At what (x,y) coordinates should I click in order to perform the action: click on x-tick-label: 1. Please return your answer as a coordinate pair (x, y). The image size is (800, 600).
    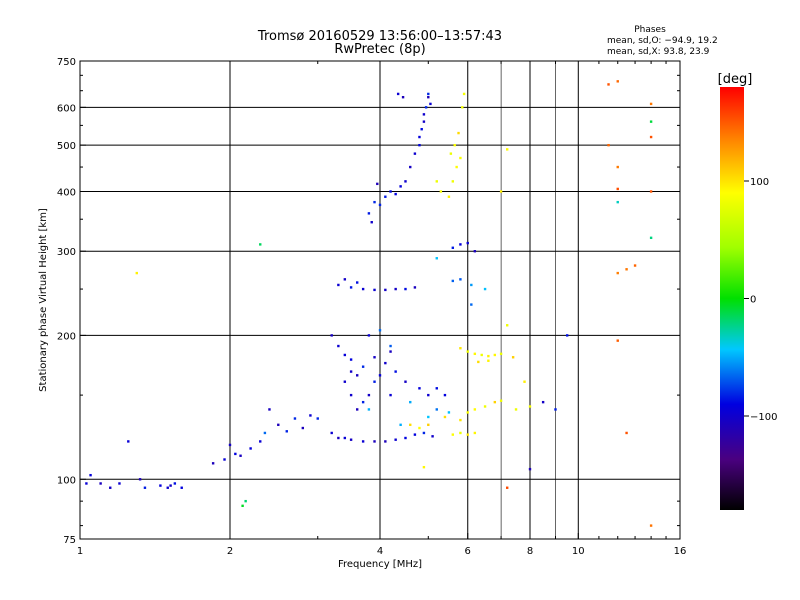
    Looking at the image, I should click on (80, 551).